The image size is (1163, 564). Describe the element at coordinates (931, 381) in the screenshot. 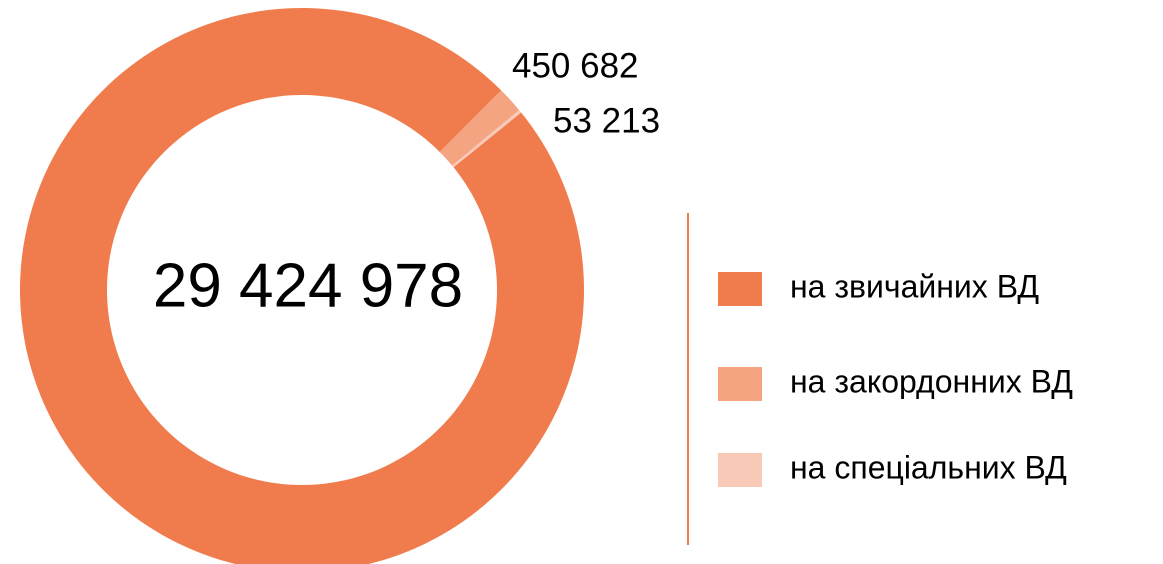

I see `legend-label: на закордонних ВД` at that location.